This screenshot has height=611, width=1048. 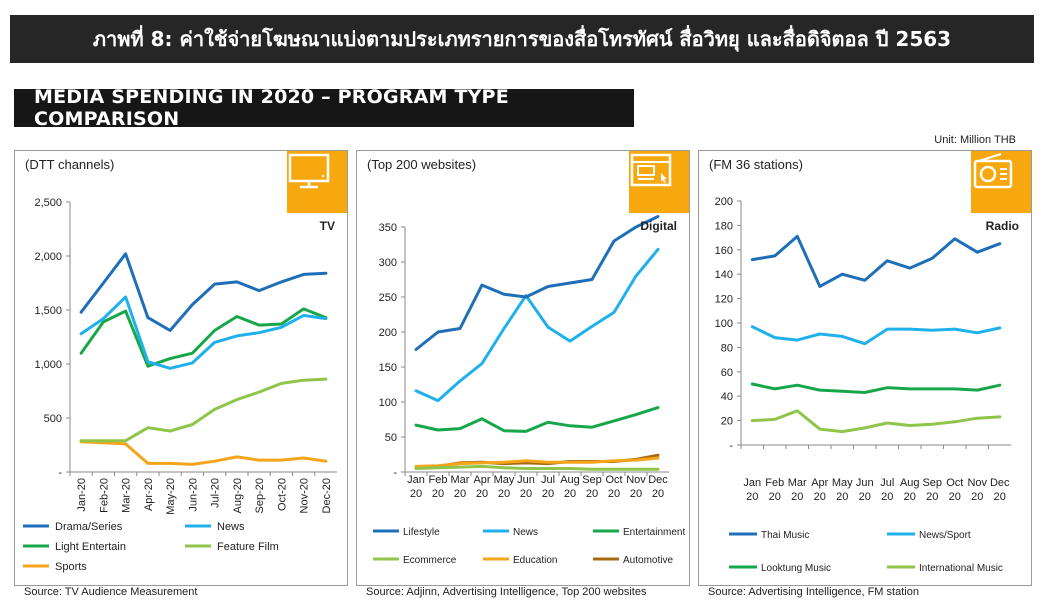 I want to click on panel-subtitle: (FM 36 stations), so click(x=756, y=164).